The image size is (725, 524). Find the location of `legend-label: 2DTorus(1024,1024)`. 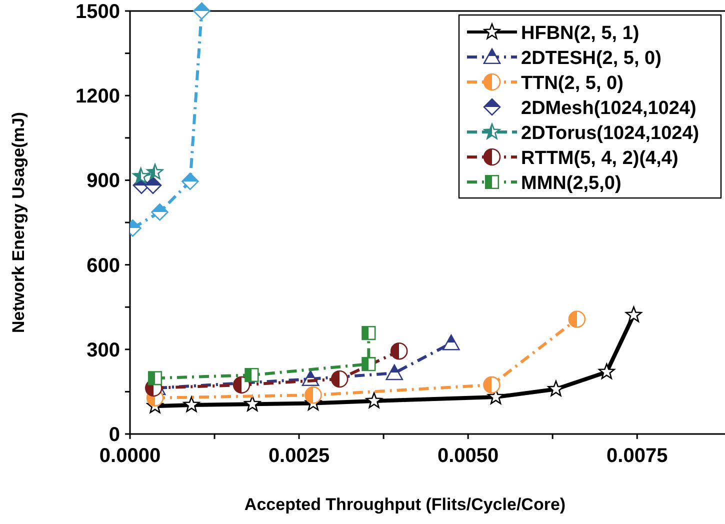

legend-label: 2DTorus(1024,1024) is located at coordinates (610, 133).